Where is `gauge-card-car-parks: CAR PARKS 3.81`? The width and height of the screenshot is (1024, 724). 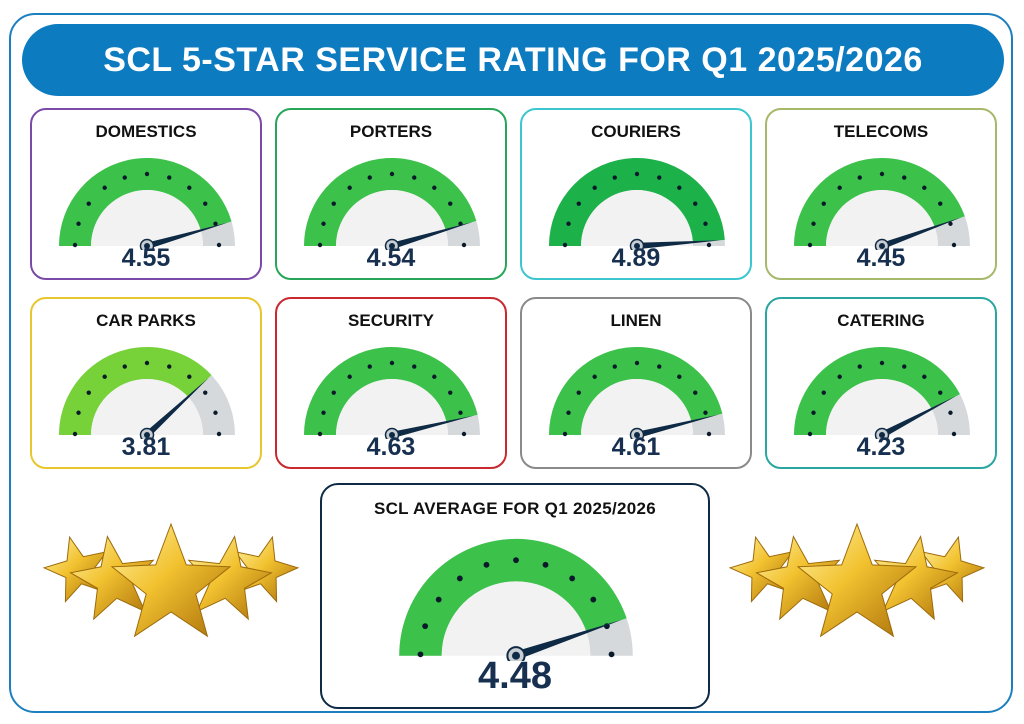
gauge-card-car-parks: CAR PARKS 3.81 is located at coordinates (146, 383).